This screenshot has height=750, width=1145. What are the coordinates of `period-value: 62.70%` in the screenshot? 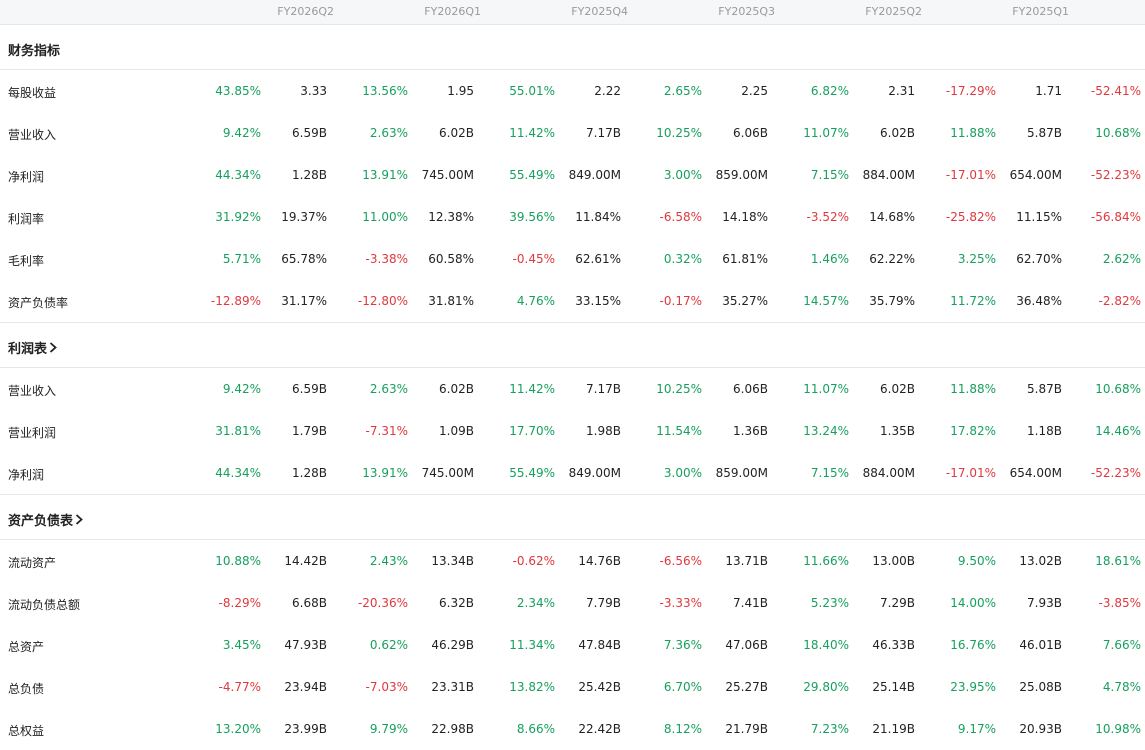 It's located at (1039, 259).